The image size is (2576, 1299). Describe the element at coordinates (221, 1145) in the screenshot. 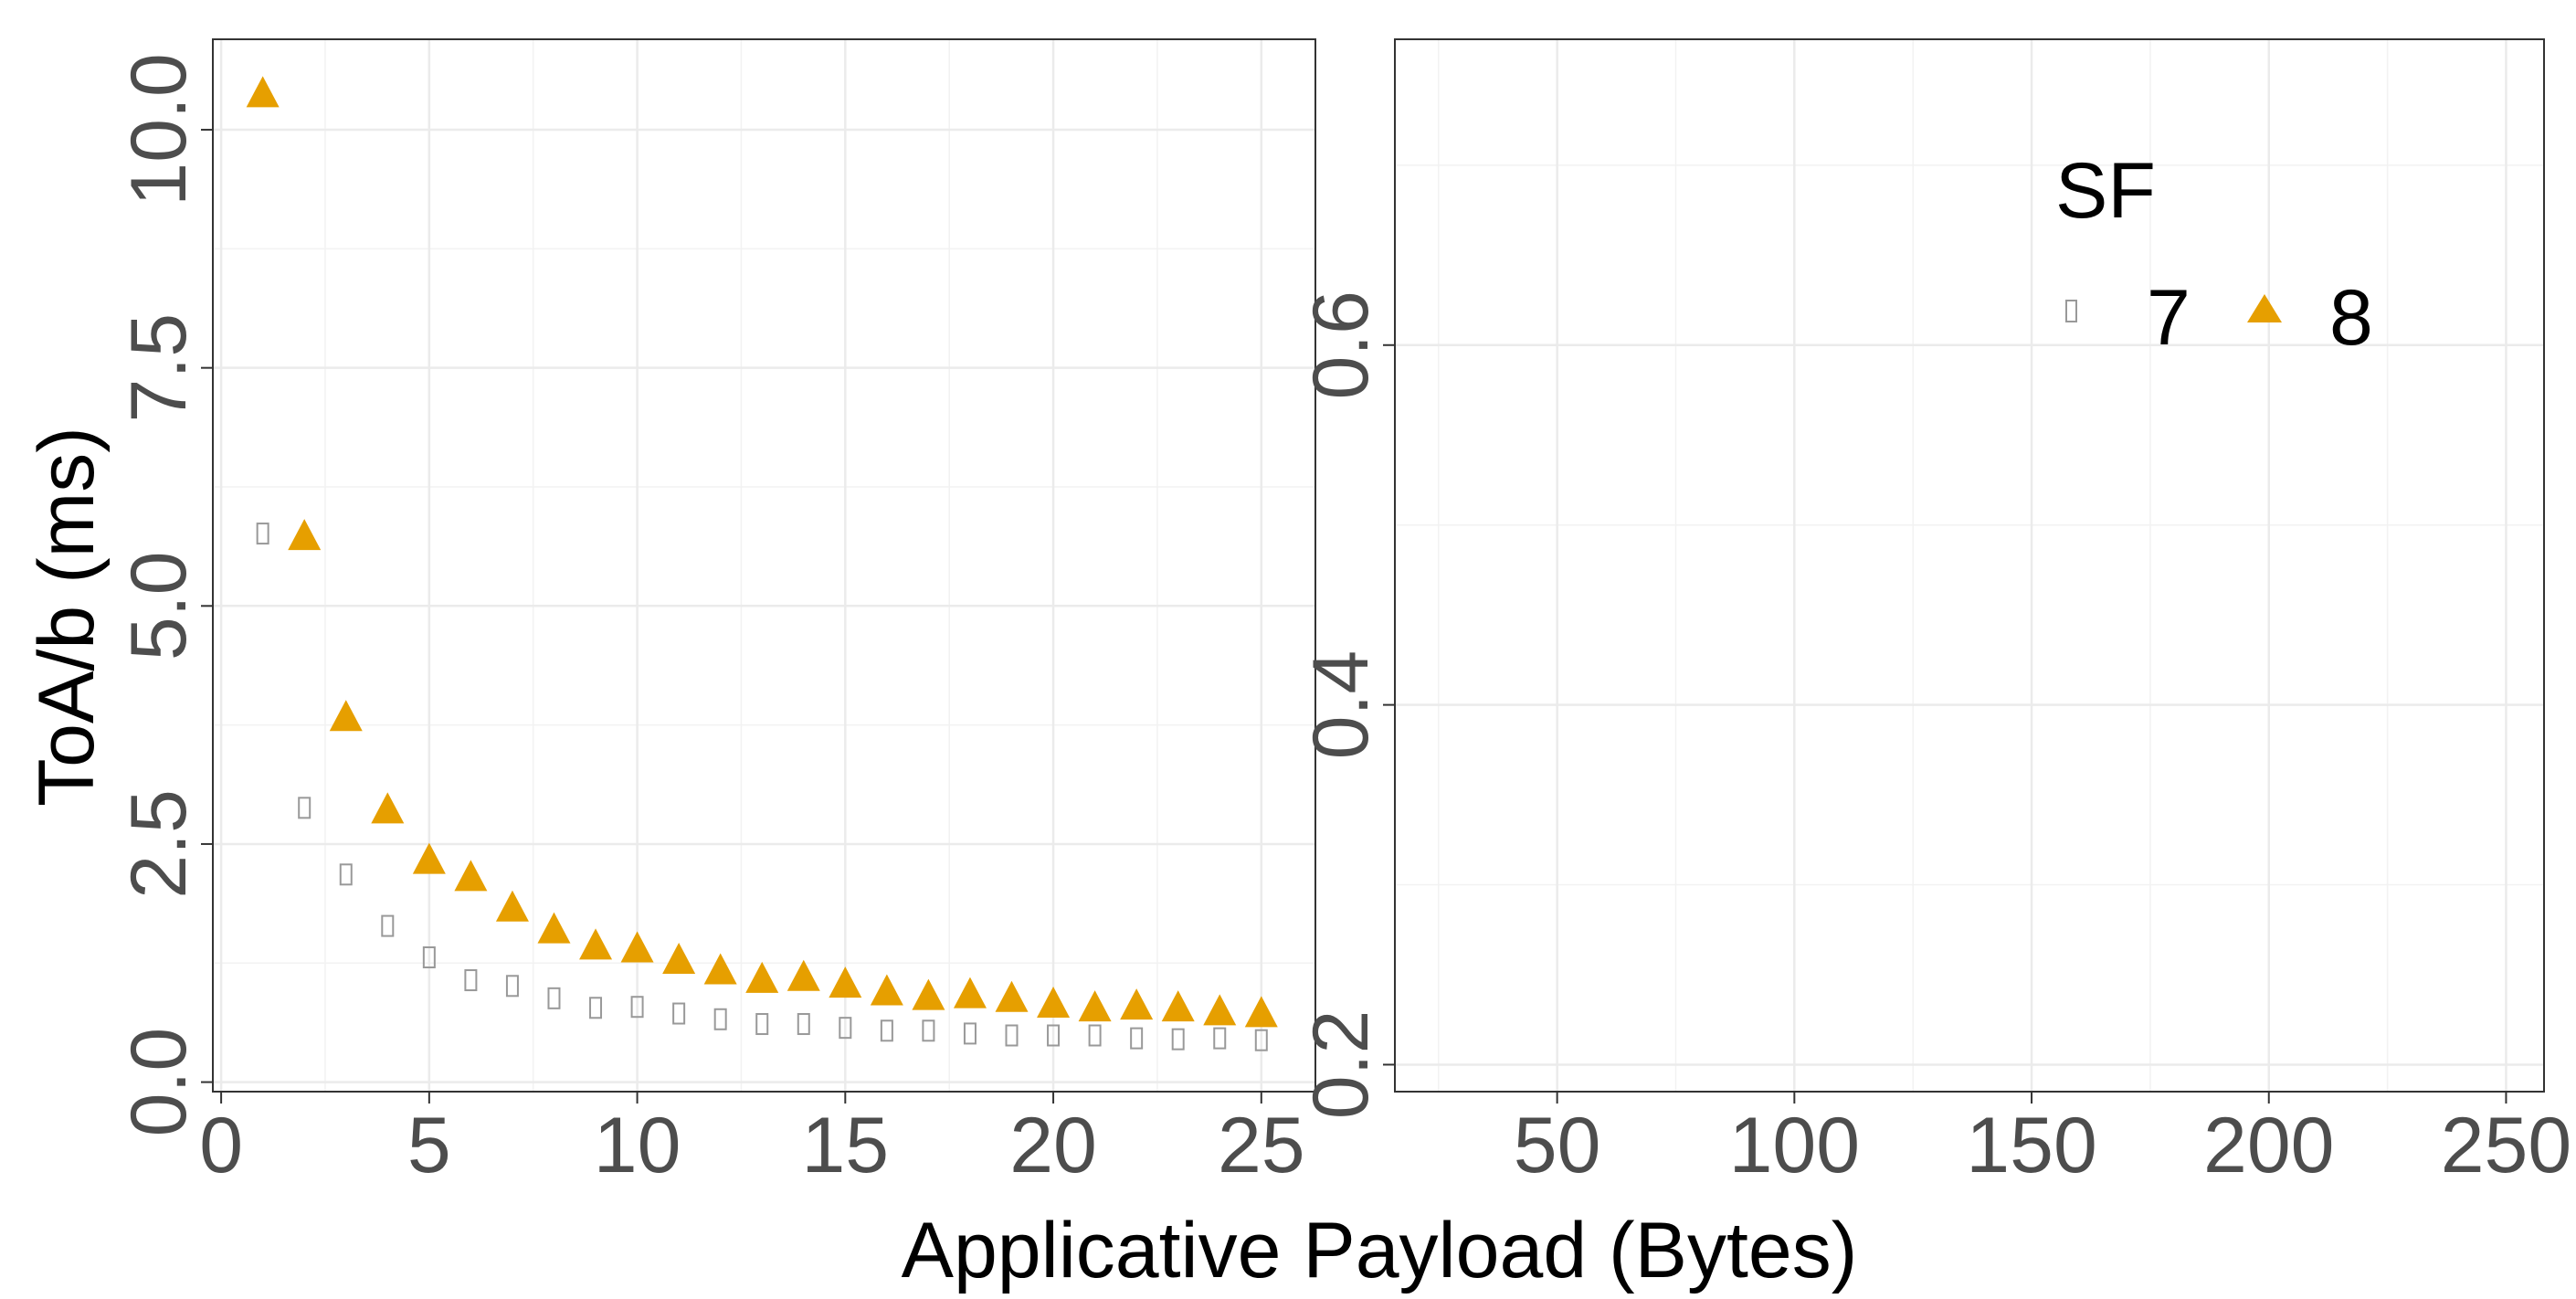

I see `x-tick-label: 0` at that location.